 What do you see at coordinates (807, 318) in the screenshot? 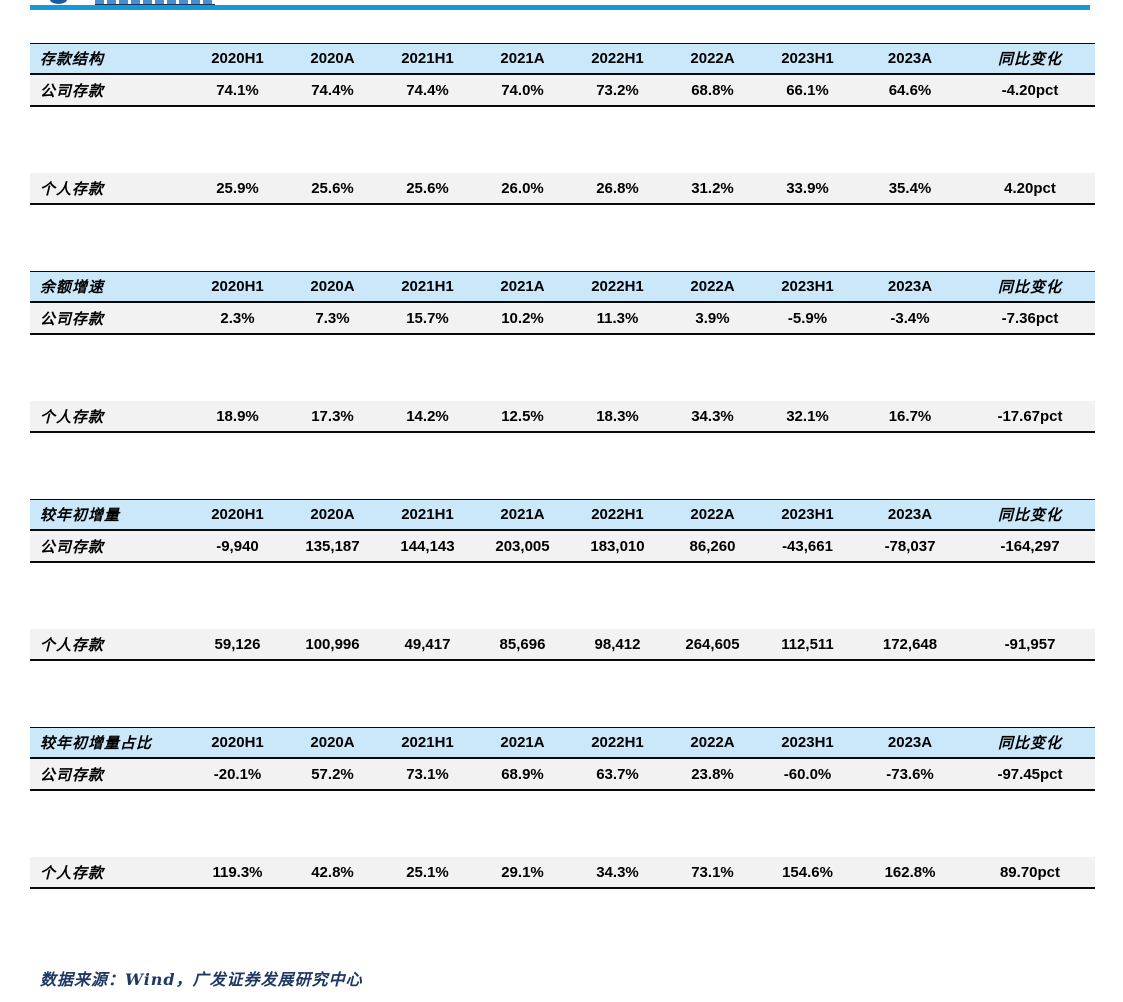
I see `cell-value: -5.9%` at bounding box center [807, 318].